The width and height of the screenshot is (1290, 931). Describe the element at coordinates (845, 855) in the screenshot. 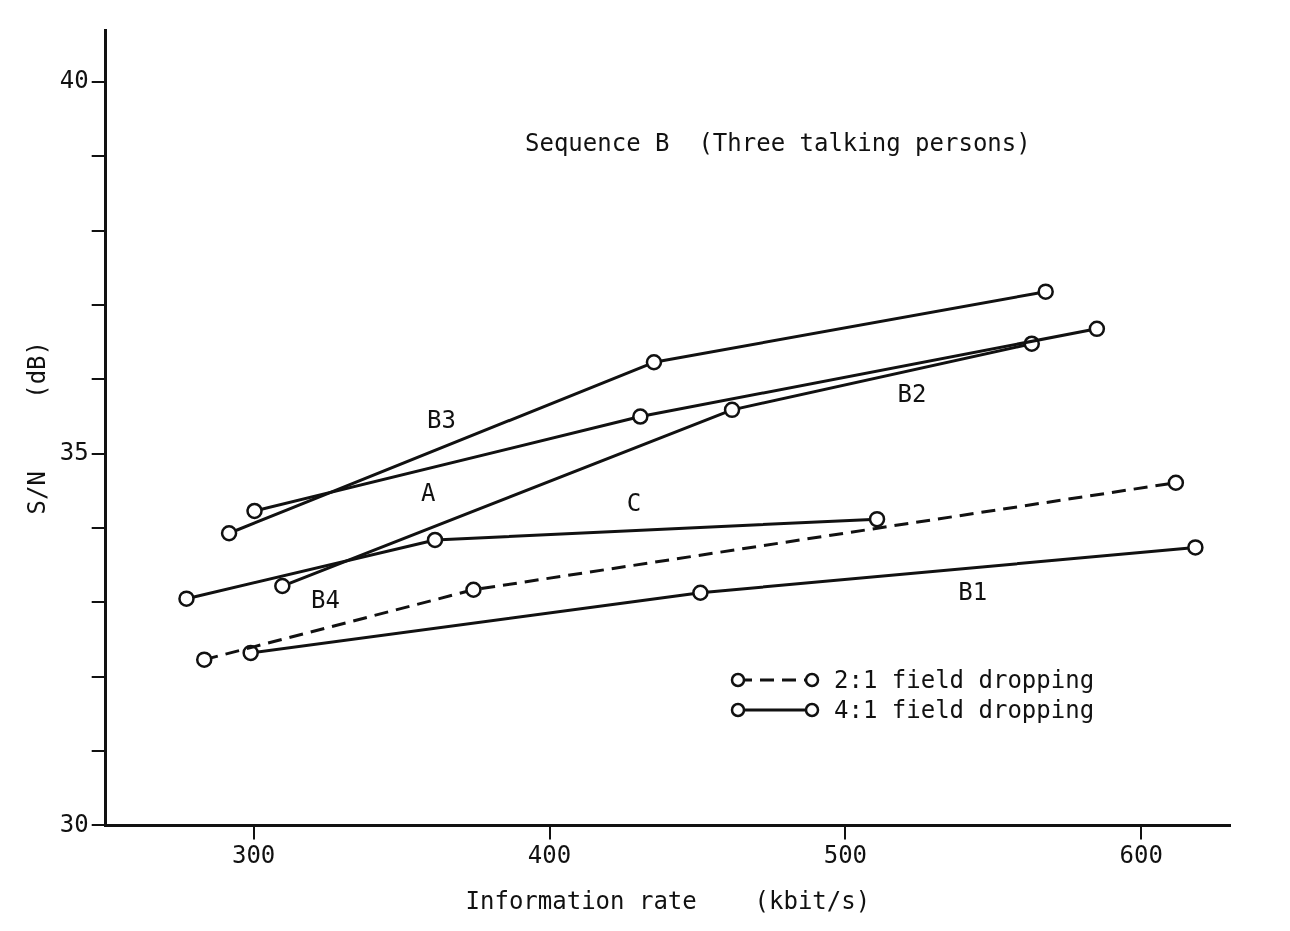

I see `x-tick-label: 500` at that location.